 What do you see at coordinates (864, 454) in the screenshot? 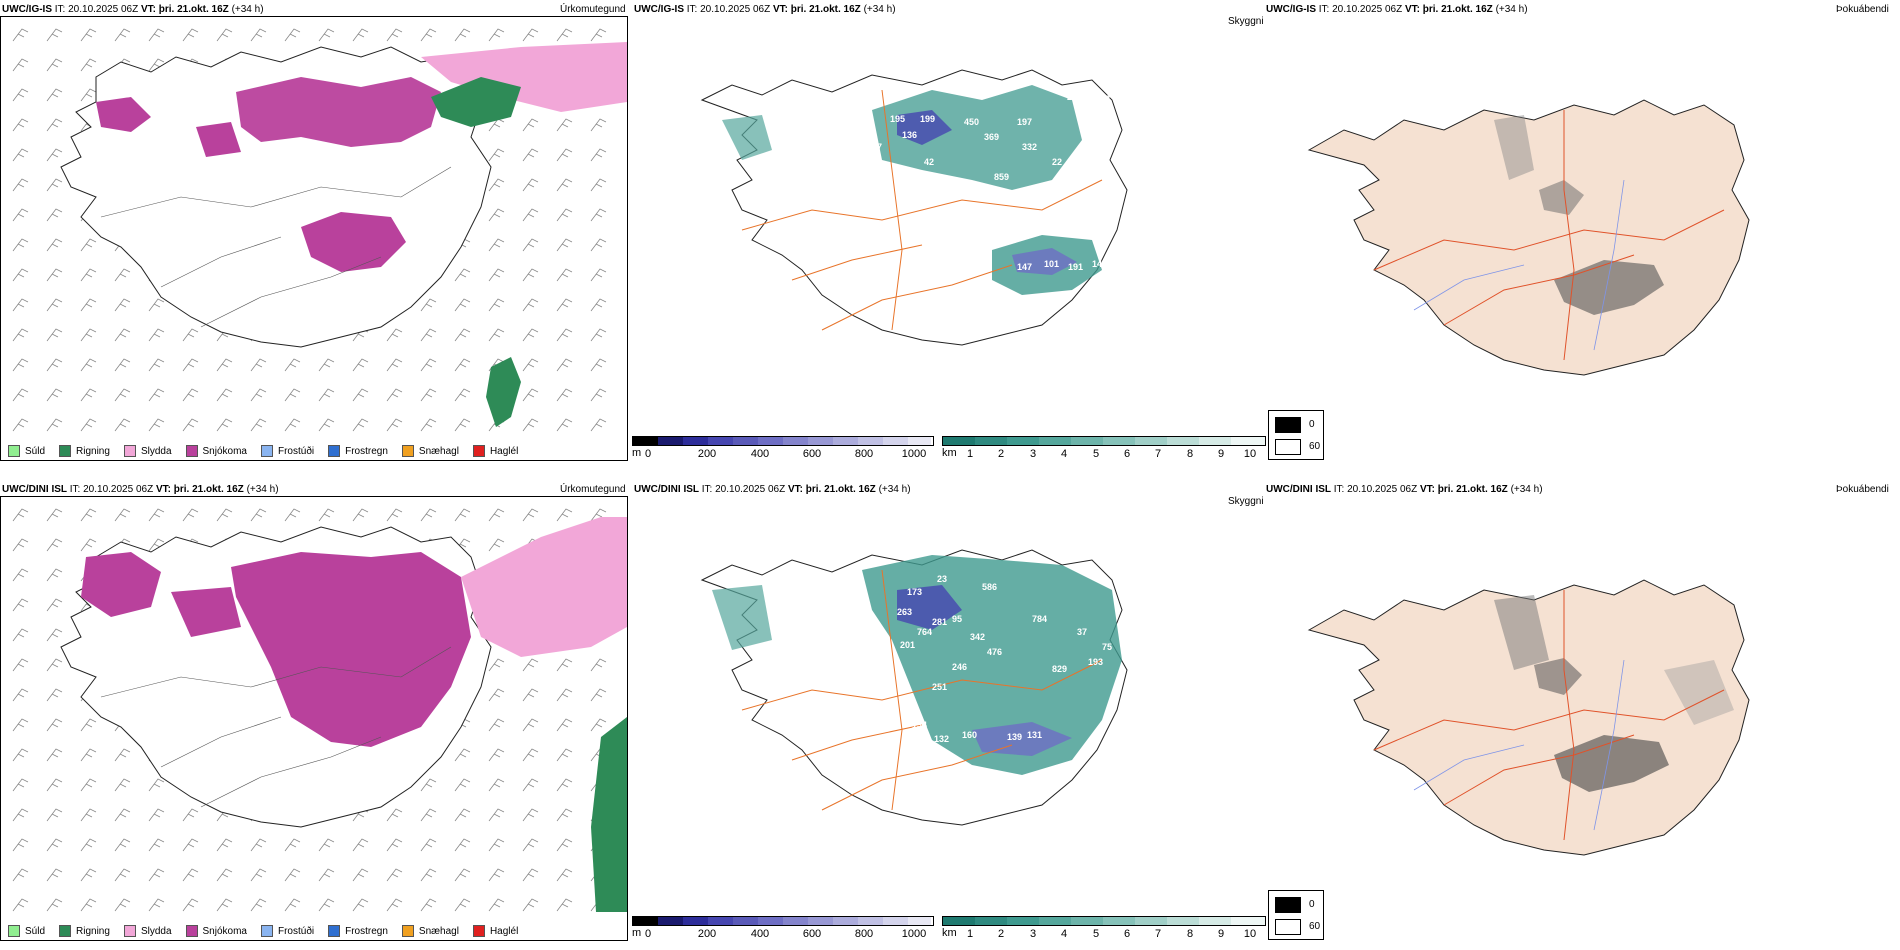
I see `tick-label: 800` at bounding box center [864, 454].